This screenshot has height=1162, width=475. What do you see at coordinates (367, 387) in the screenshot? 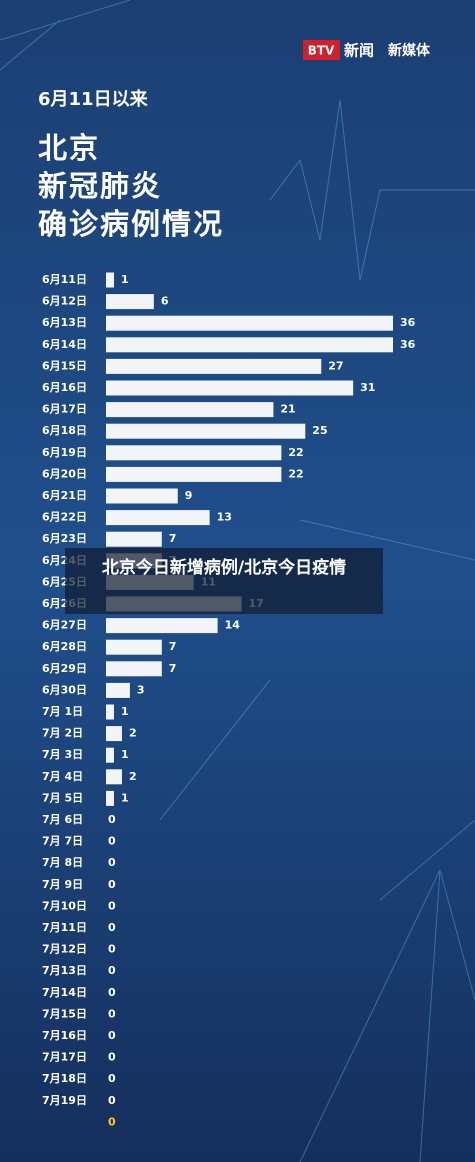
I see `value-label: 31` at bounding box center [367, 387].